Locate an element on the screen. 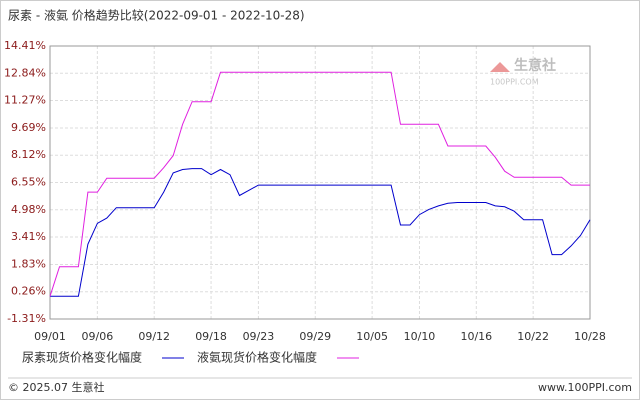  y-tick-label: 0.26% is located at coordinates (28, 291).